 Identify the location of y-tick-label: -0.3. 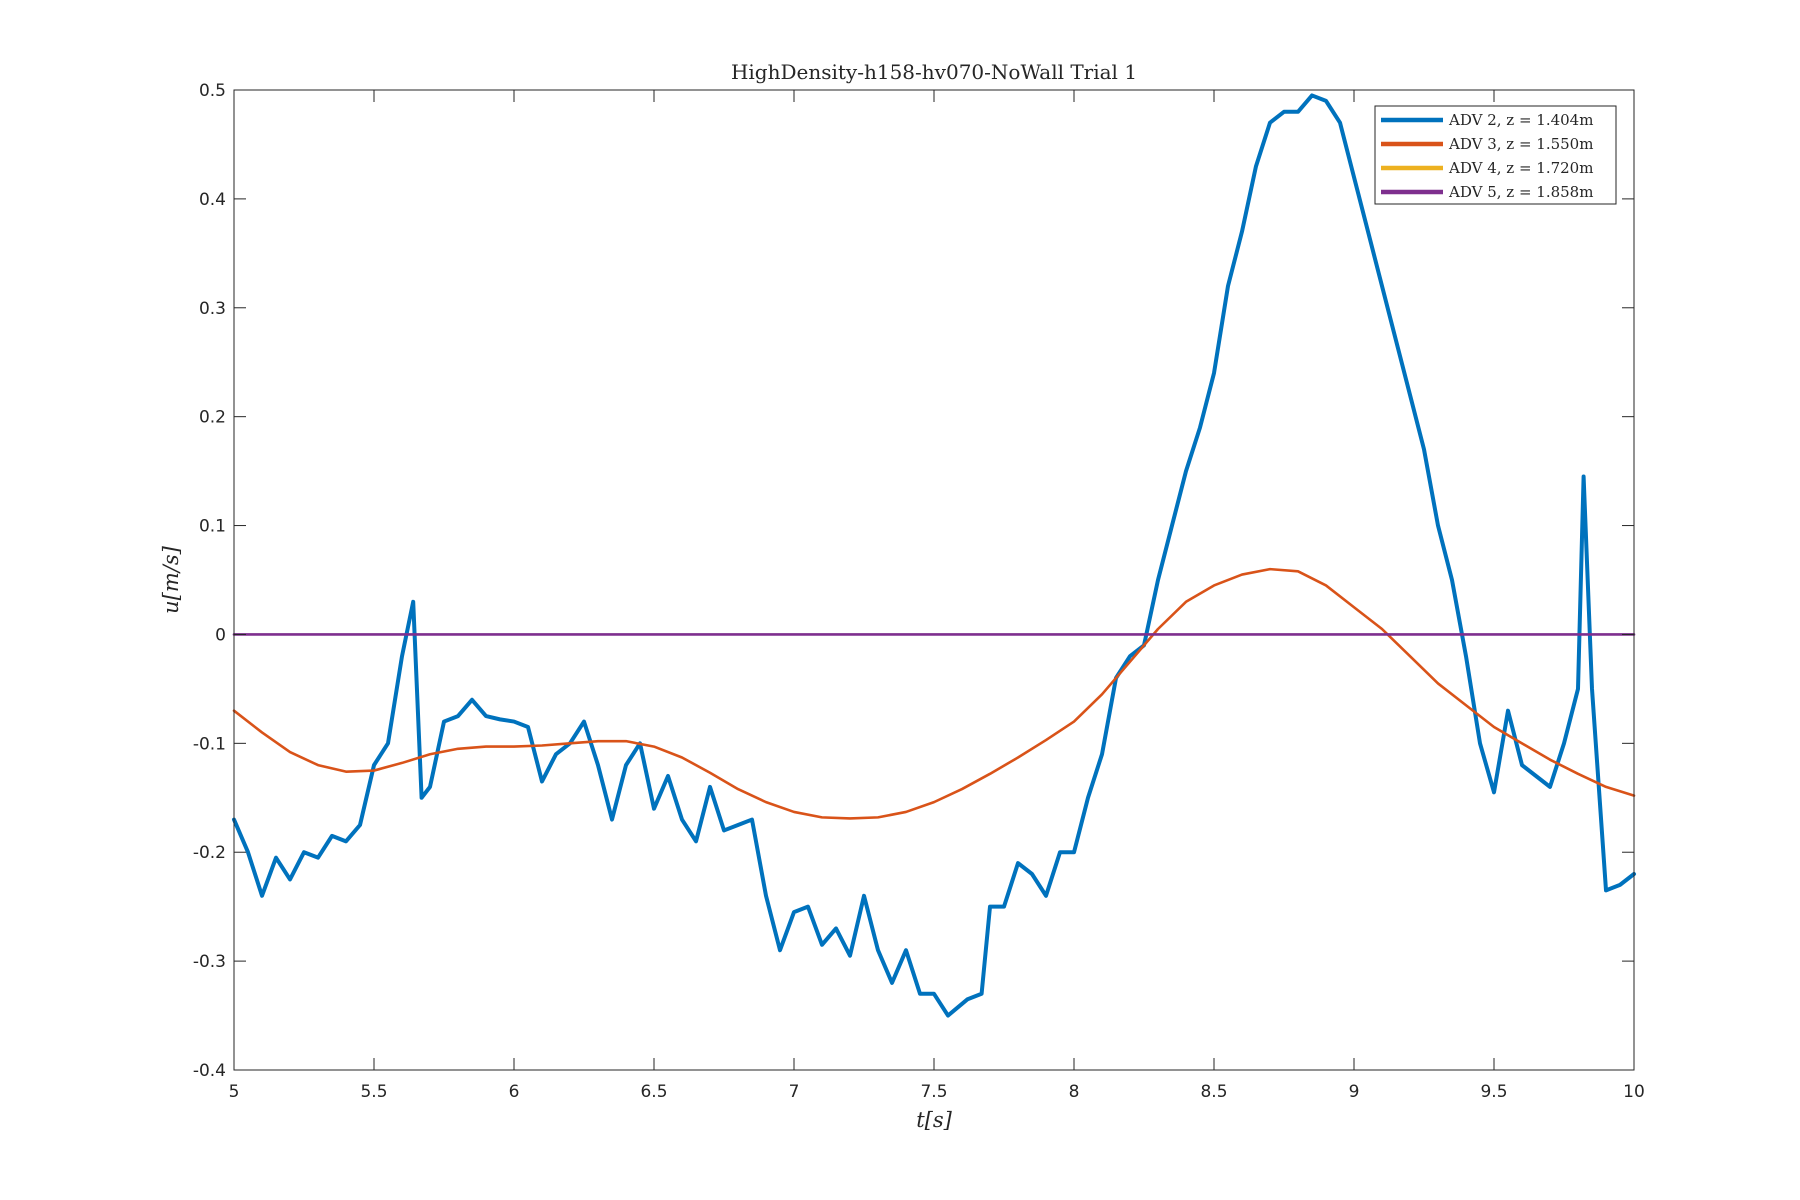
(209, 962).